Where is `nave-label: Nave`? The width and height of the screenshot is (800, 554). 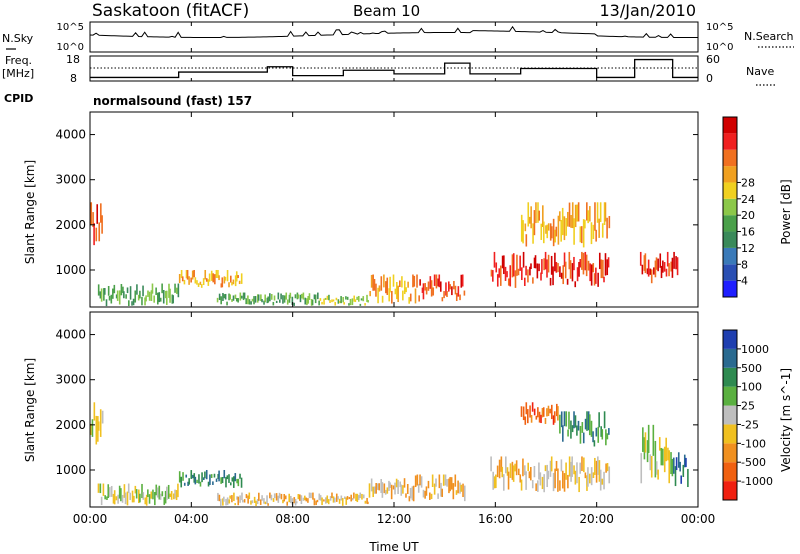 nave-label: Nave is located at coordinates (760, 71).